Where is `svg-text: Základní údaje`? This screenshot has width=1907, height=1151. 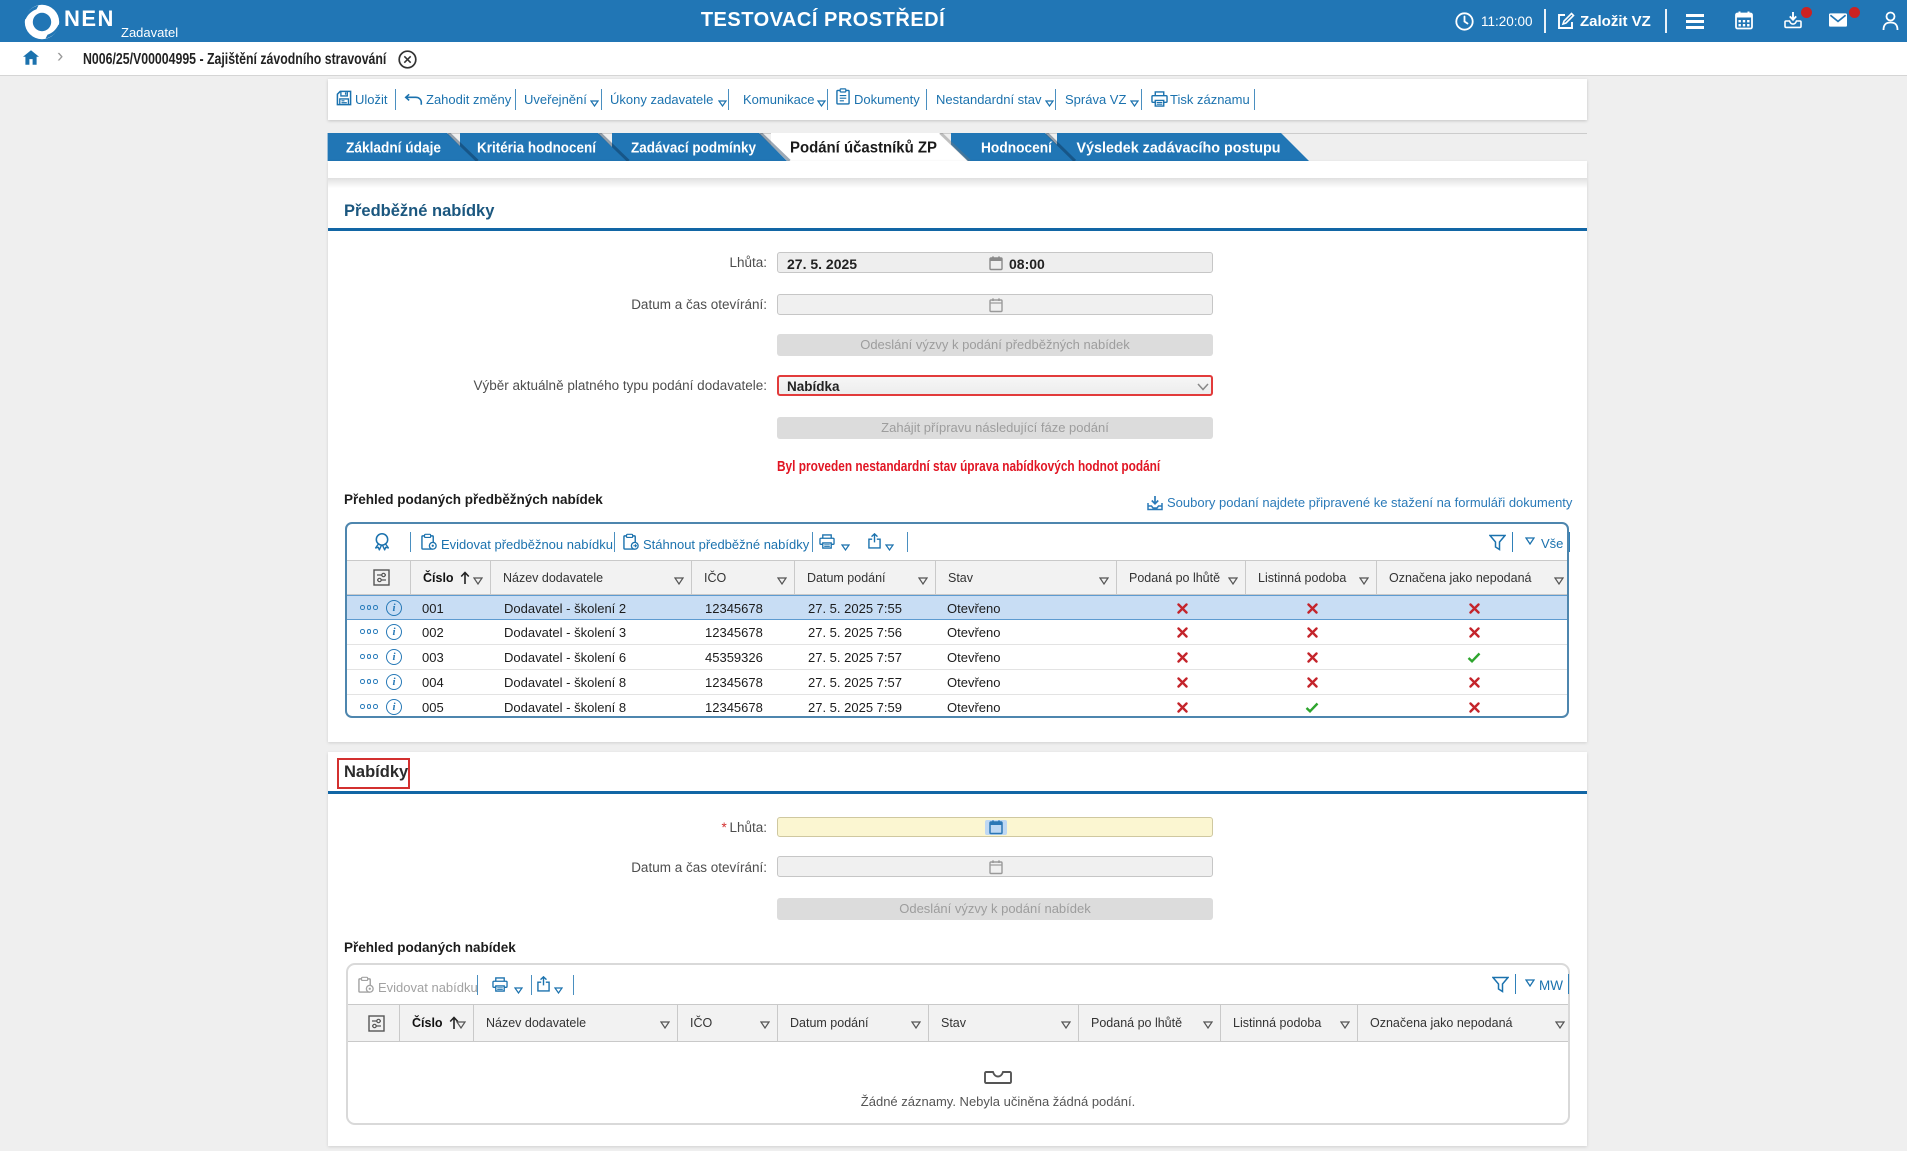
svg-text: Základní údaje is located at coordinates (393, 148).